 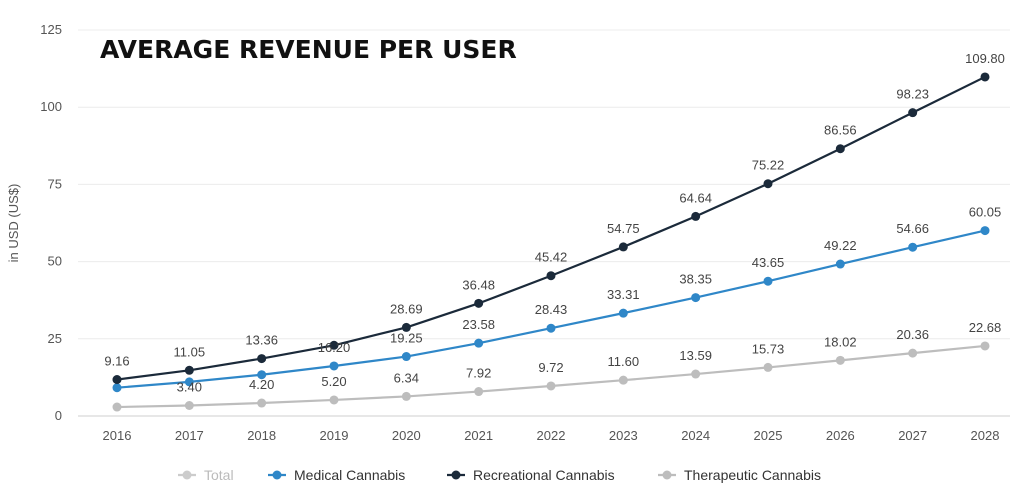 I want to click on legend-item-total: Total, so click(x=206, y=475).